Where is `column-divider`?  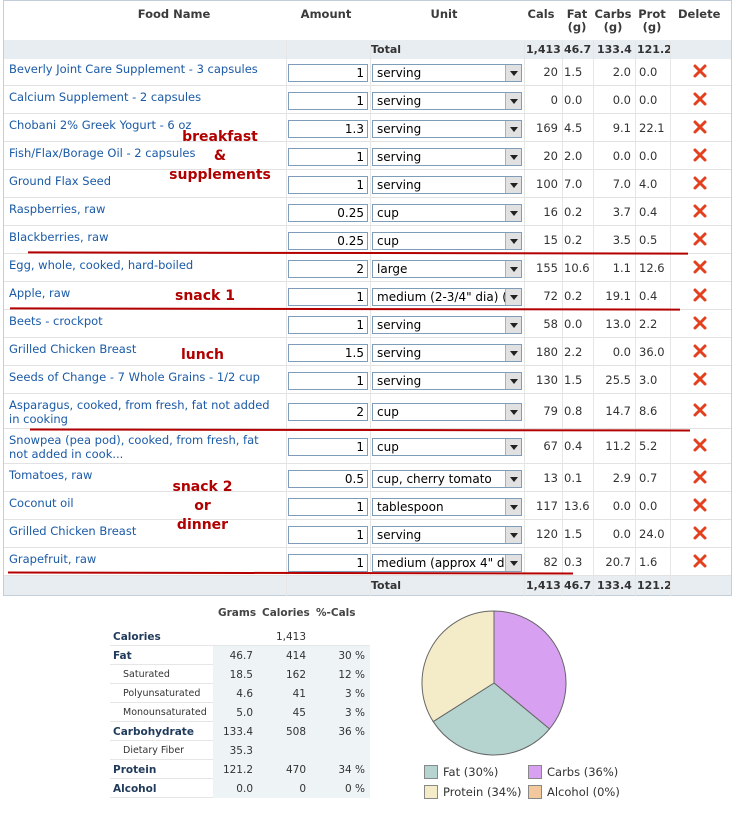
column-divider is located at coordinates (670, 318).